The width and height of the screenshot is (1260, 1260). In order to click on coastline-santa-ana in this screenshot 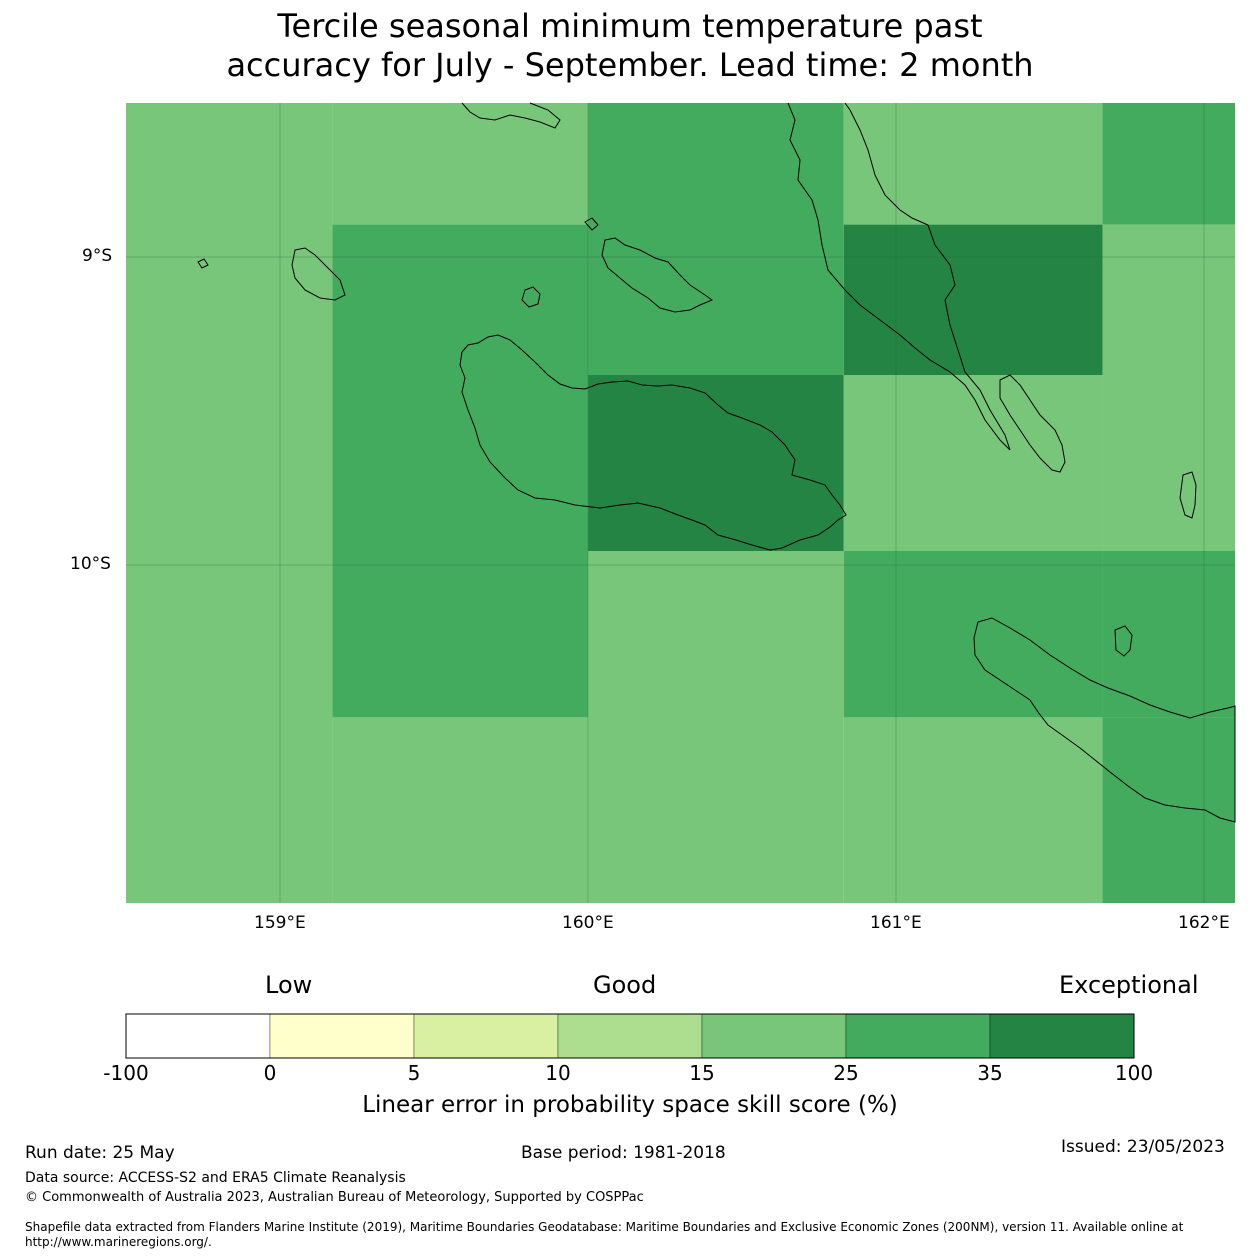, I will do `click(1188, 495)`.